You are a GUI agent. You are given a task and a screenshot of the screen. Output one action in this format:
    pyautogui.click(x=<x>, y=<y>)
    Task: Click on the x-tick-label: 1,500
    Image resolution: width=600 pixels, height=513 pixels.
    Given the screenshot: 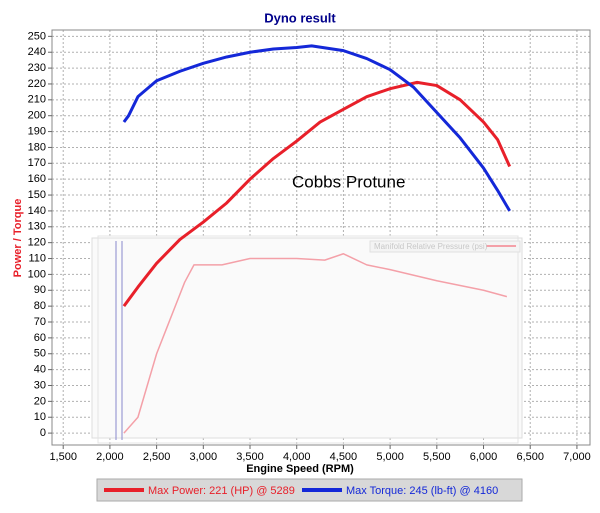 What is the action you would take?
    pyautogui.click(x=63, y=457)
    